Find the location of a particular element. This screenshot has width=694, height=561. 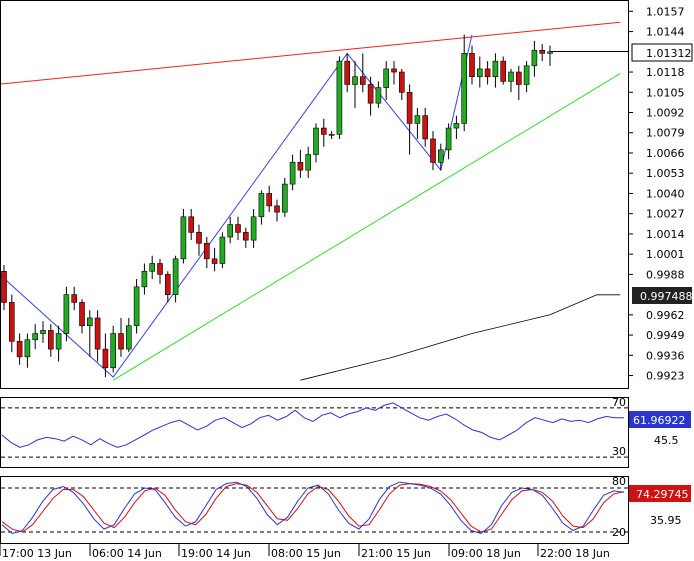

rsi-line is located at coordinates (313, 425).